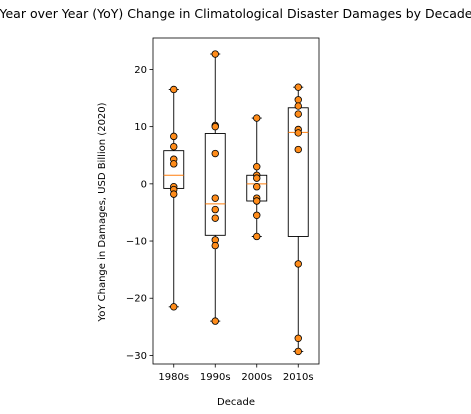 The image size is (471, 414). I want to click on y-tick-label: −30, so click(136, 356).